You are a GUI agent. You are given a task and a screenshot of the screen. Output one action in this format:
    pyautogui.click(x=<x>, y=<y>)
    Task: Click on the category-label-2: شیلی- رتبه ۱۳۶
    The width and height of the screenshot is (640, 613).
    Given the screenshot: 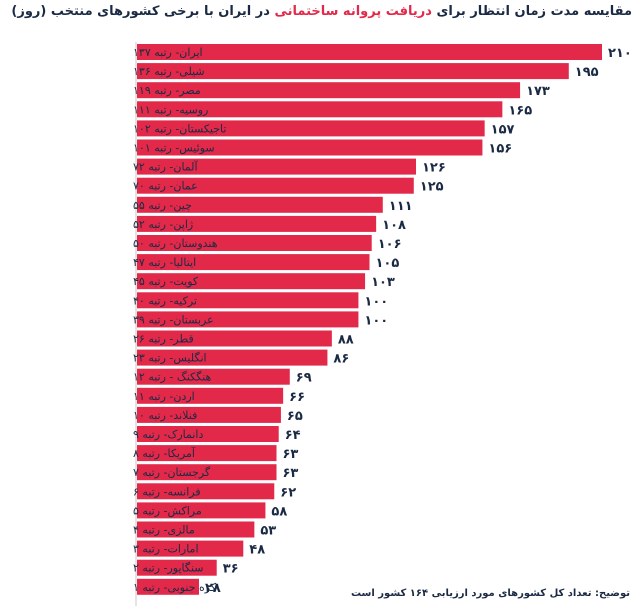 What is the action you would take?
    pyautogui.click(x=169, y=71)
    